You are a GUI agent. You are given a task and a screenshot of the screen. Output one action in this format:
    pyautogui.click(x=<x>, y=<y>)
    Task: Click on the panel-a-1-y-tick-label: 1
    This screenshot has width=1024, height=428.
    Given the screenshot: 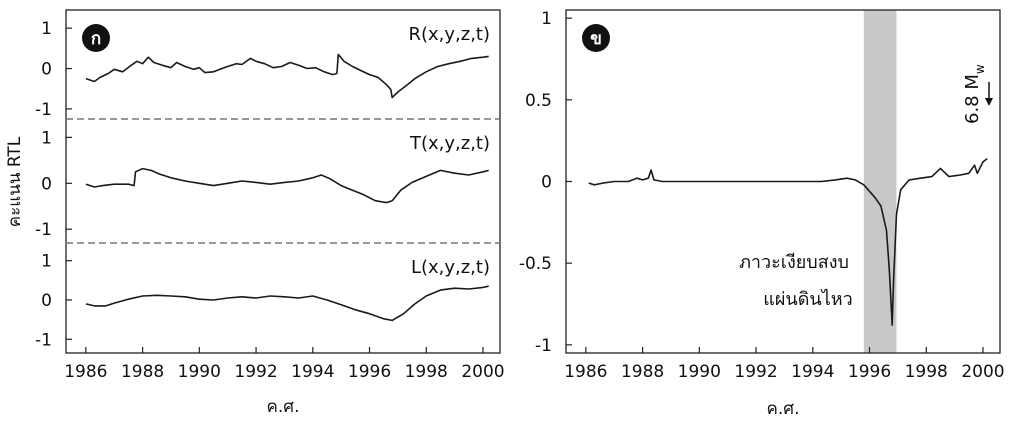 What is the action you would take?
    pyautogui.click(x=46, y=29)
    